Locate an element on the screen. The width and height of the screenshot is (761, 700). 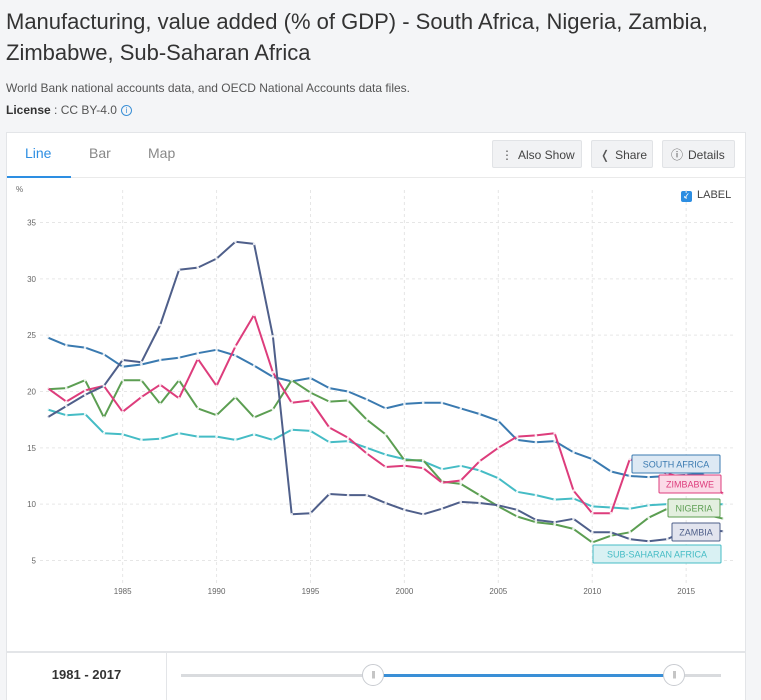
also-show-button: ⋮ Also Show is located at coordinates (537, 154).